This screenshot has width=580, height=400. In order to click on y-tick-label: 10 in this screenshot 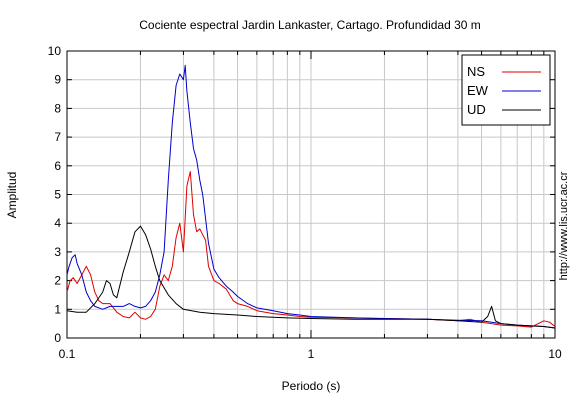, I will do `click(55, 51)`.